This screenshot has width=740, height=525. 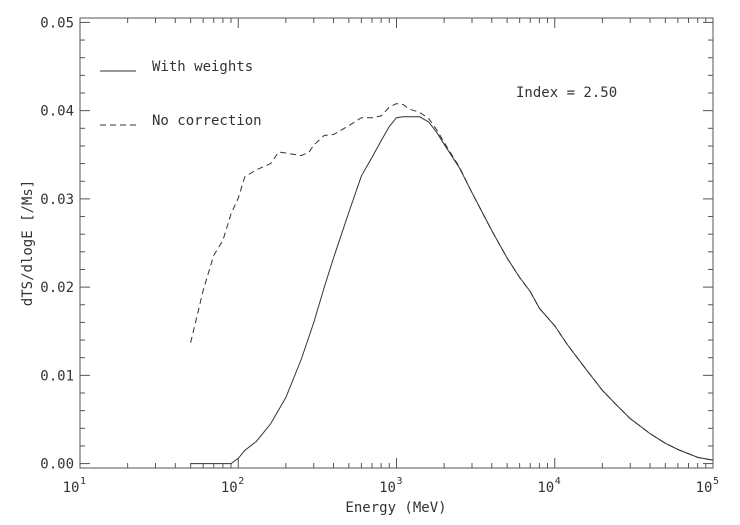 I want to click on x-tick-label: 10 5, so click(x=707, y=486).